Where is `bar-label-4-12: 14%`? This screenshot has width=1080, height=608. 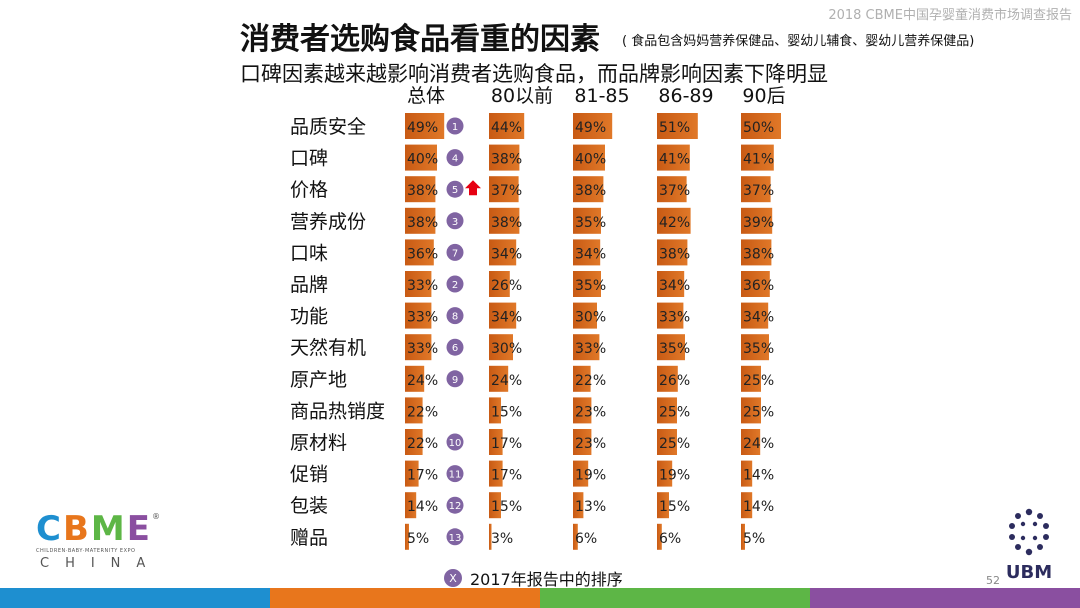 bar-label-4-12: 14% is located at coordinates (758, 507).